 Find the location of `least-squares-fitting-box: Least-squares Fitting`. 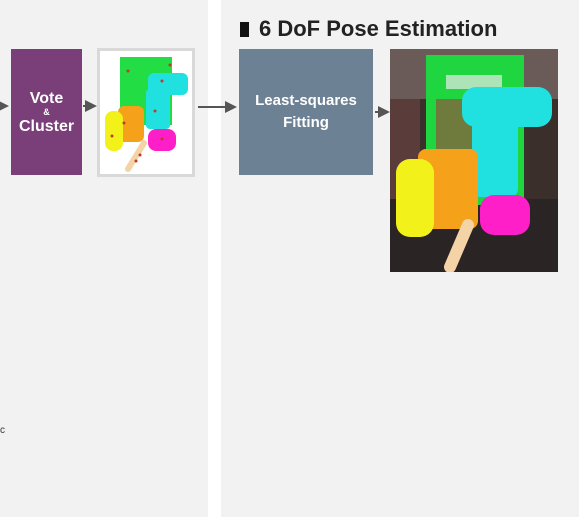

least-squares-fitting-box: Least-squares Fitting is located at coordinates (306, 112).